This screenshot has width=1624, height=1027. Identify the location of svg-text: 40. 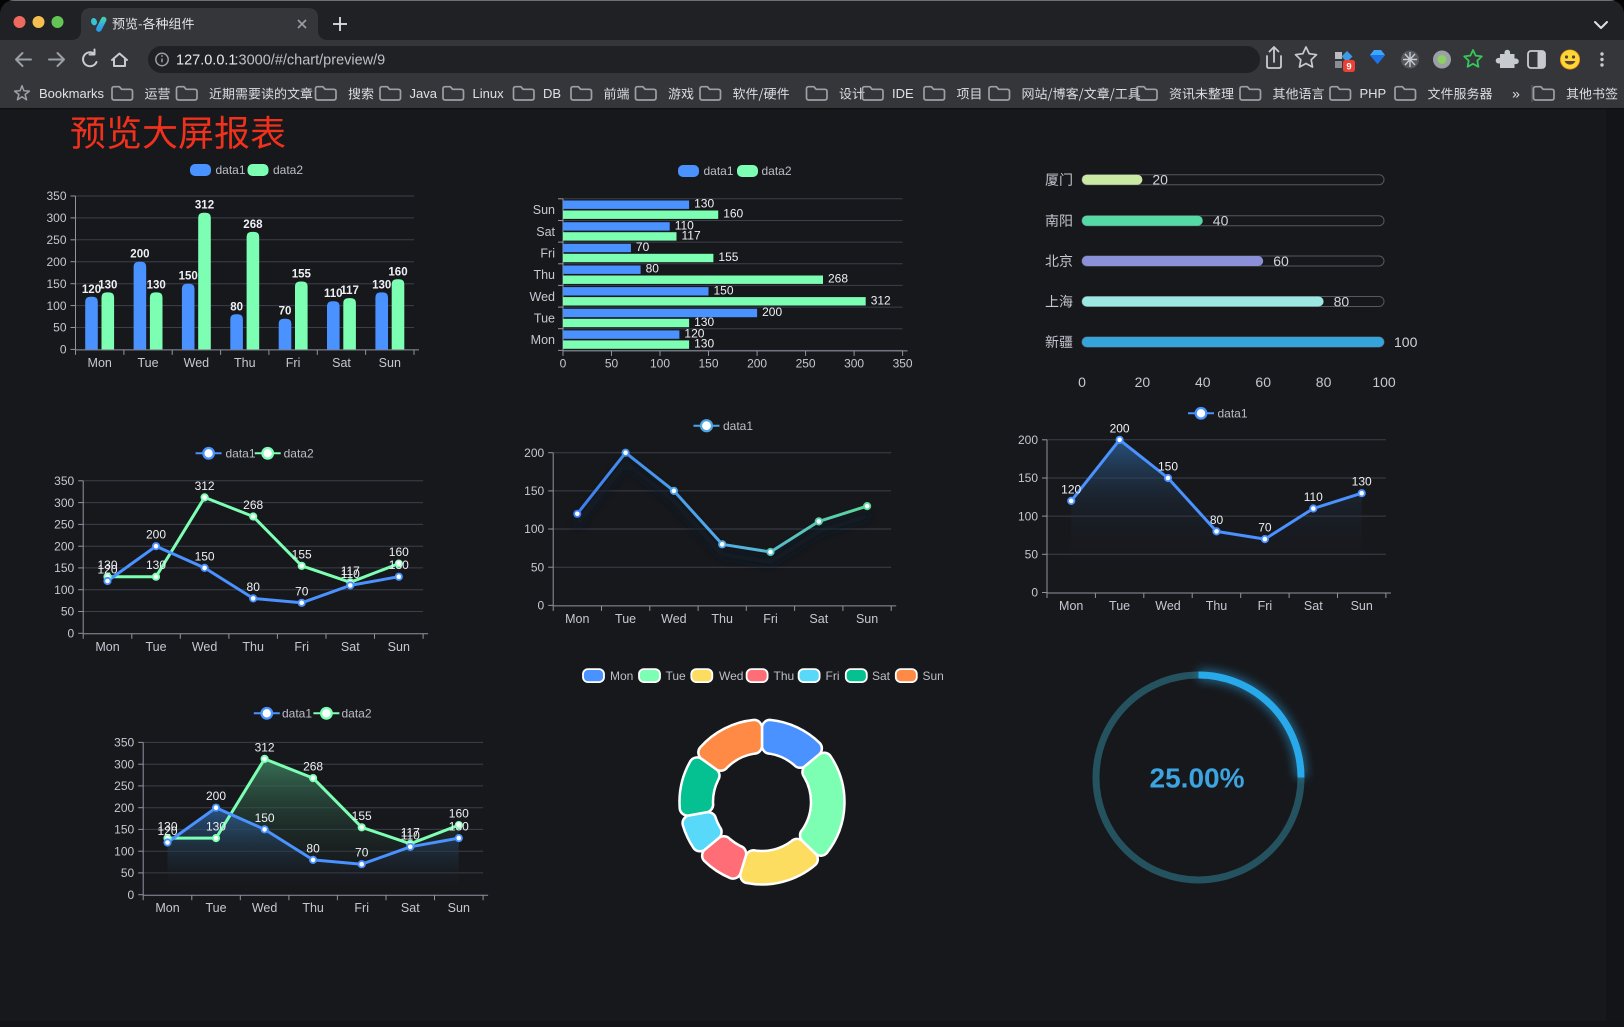
(1221, 221).